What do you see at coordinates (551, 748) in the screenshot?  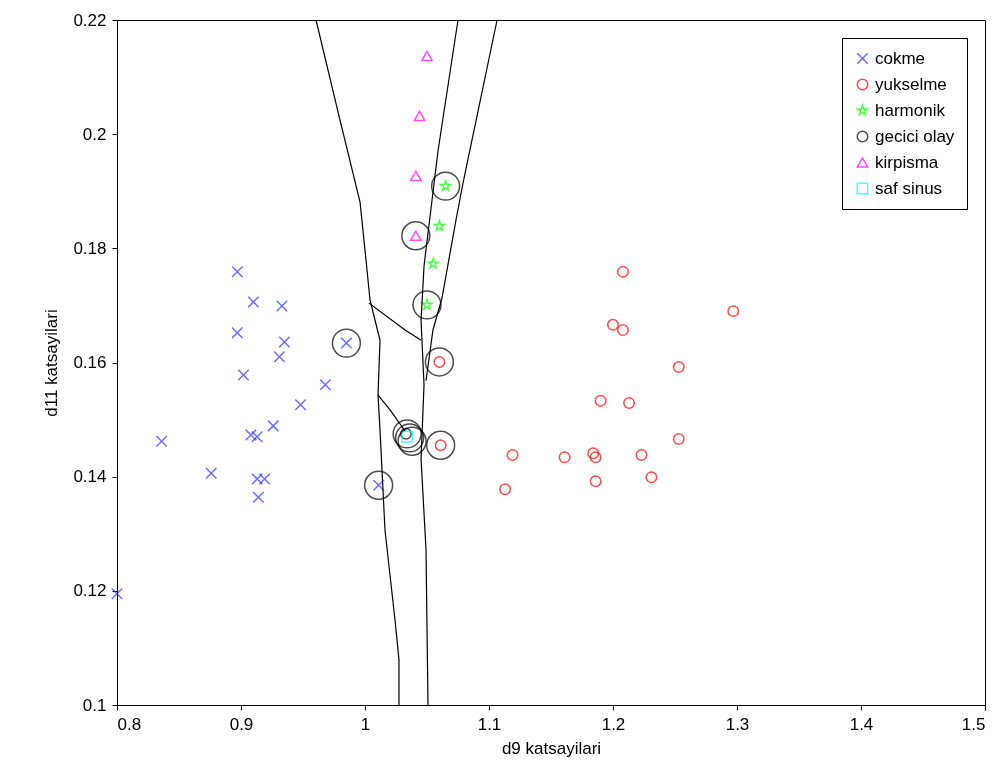 I see `x-axis-title: d9 katsayilari` at bounding box center [551, 748].